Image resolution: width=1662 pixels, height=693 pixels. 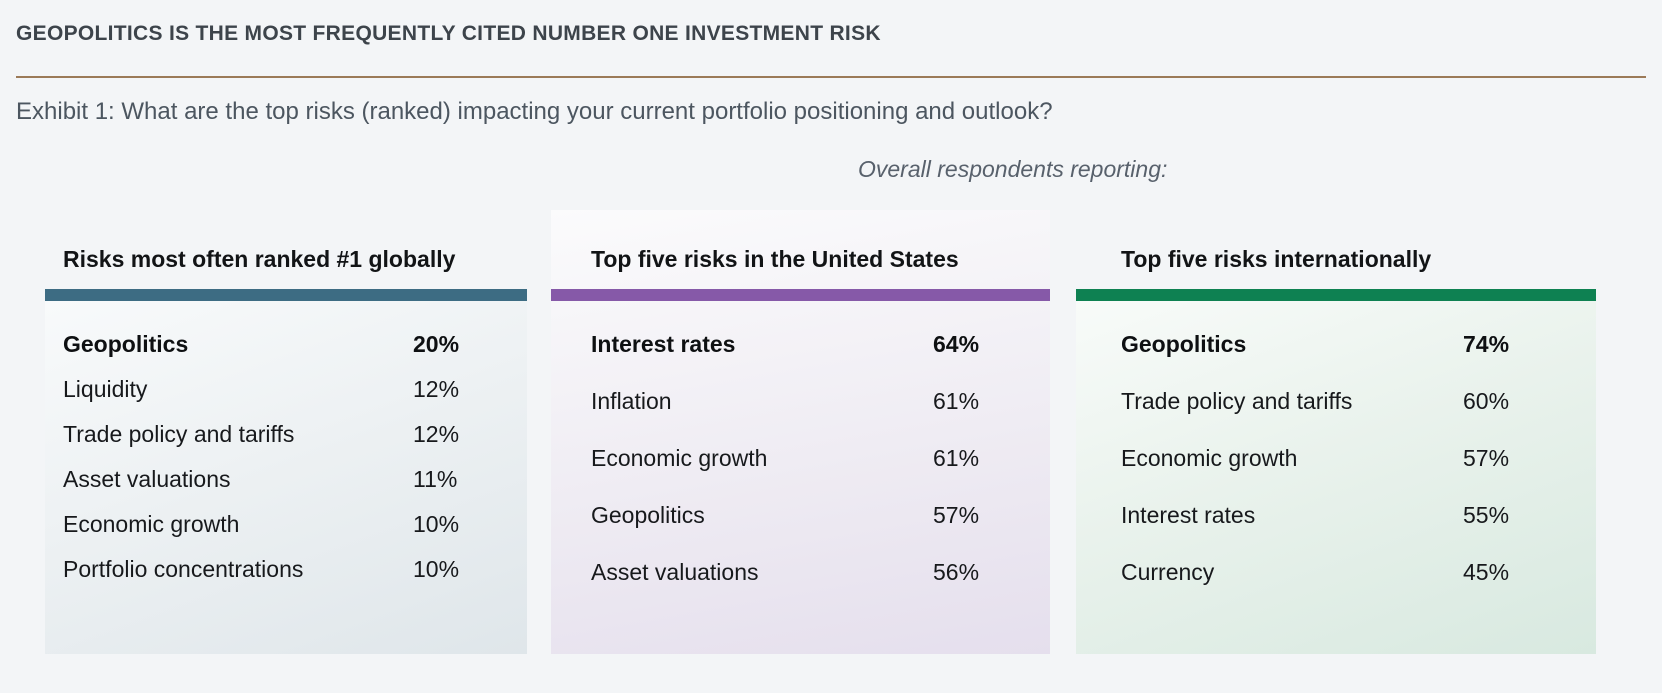 What do you see at coordinates (1168, 572) in the screenshot?
I see `risk-label: Currency` at bounding box center [1168, 572].